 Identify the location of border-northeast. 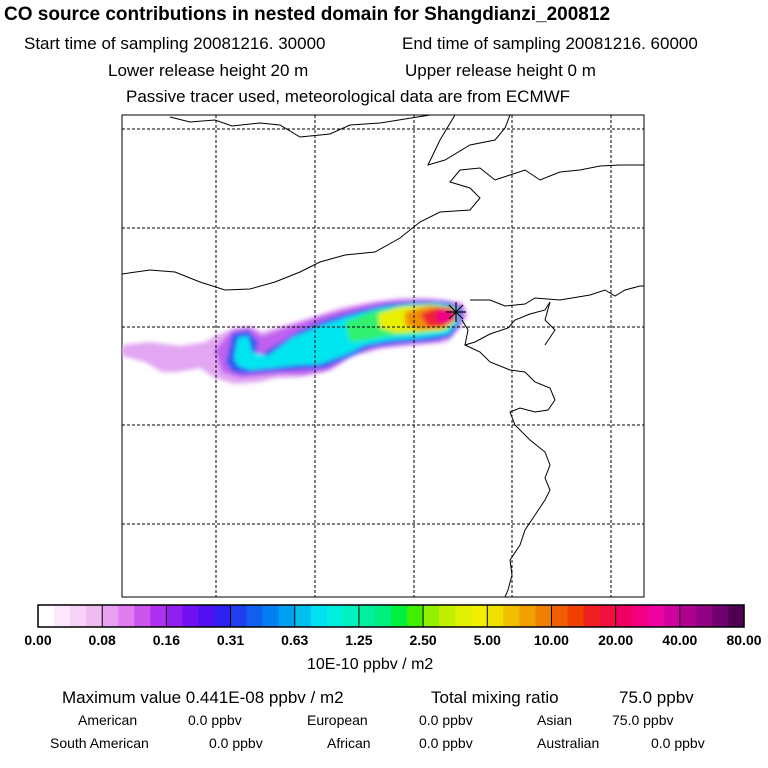
(557, 296).